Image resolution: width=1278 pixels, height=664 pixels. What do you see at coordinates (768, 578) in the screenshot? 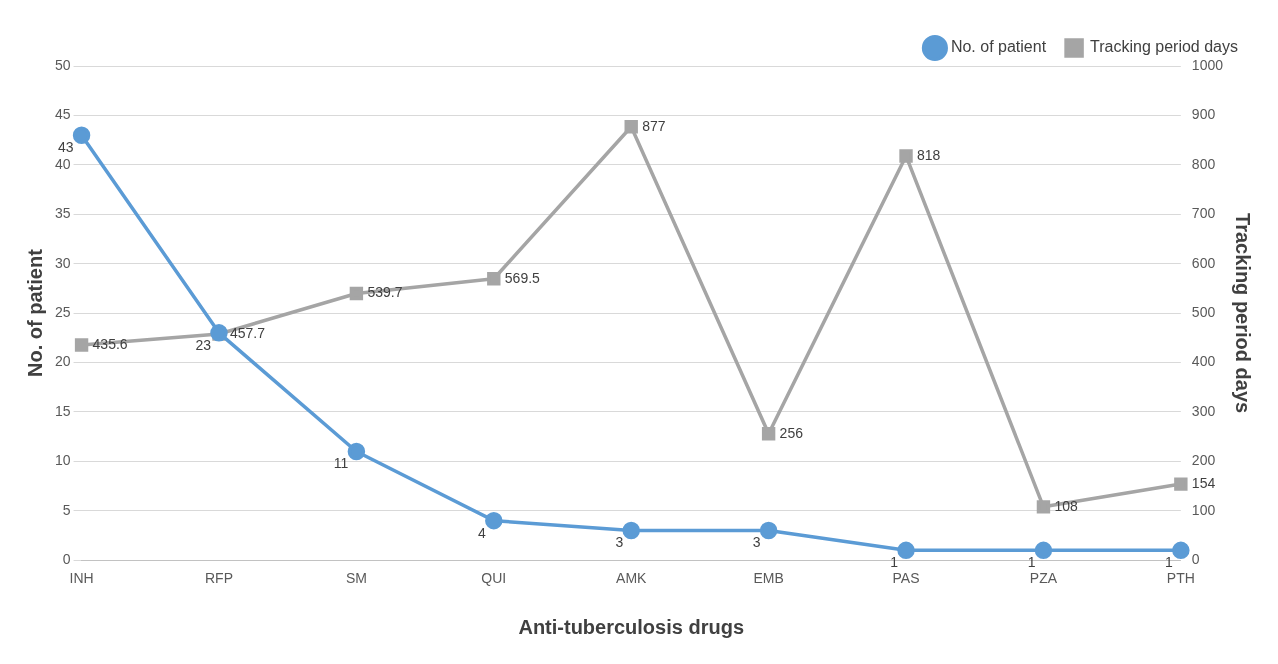
I see `x-tick-label: EMB` at bounding box center [768, 578].